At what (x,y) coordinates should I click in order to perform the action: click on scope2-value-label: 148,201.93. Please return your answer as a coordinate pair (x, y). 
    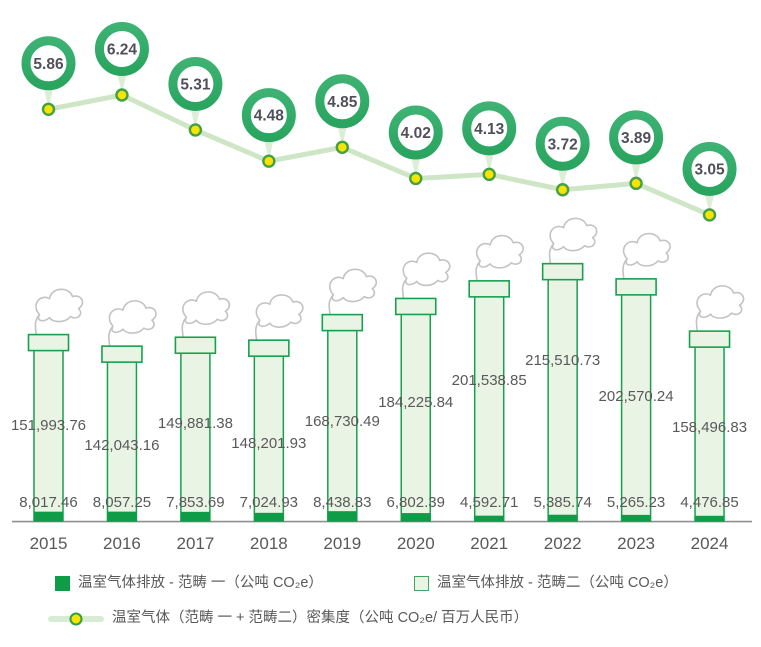
    Looking at the image, I should click on (268, 443).